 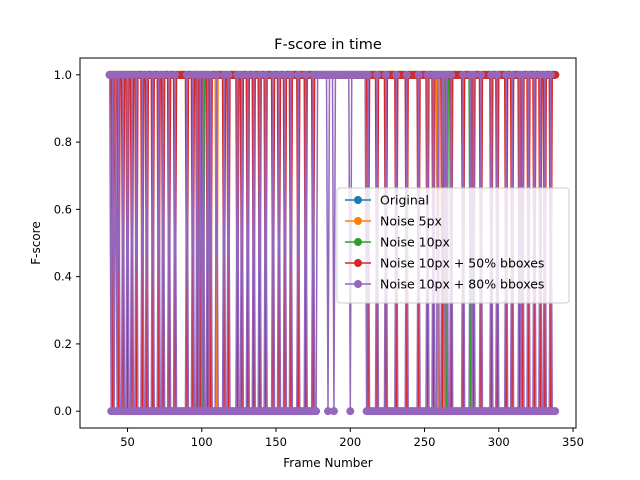 What do you see at coordinates (63, 209) in the screenshot?
I see `y-tick-label: 0.6` at bounding box center [63, 209].